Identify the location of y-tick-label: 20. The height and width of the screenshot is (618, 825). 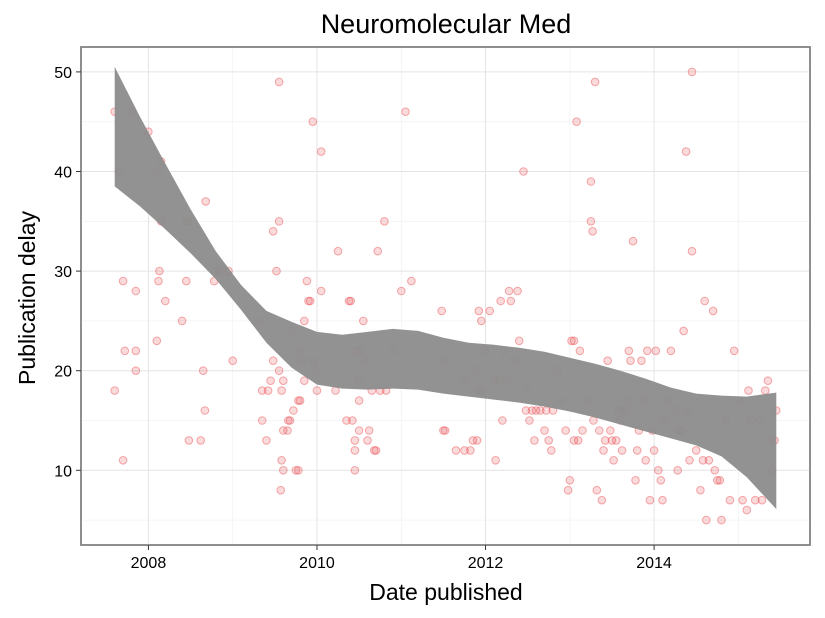
(63, 372).